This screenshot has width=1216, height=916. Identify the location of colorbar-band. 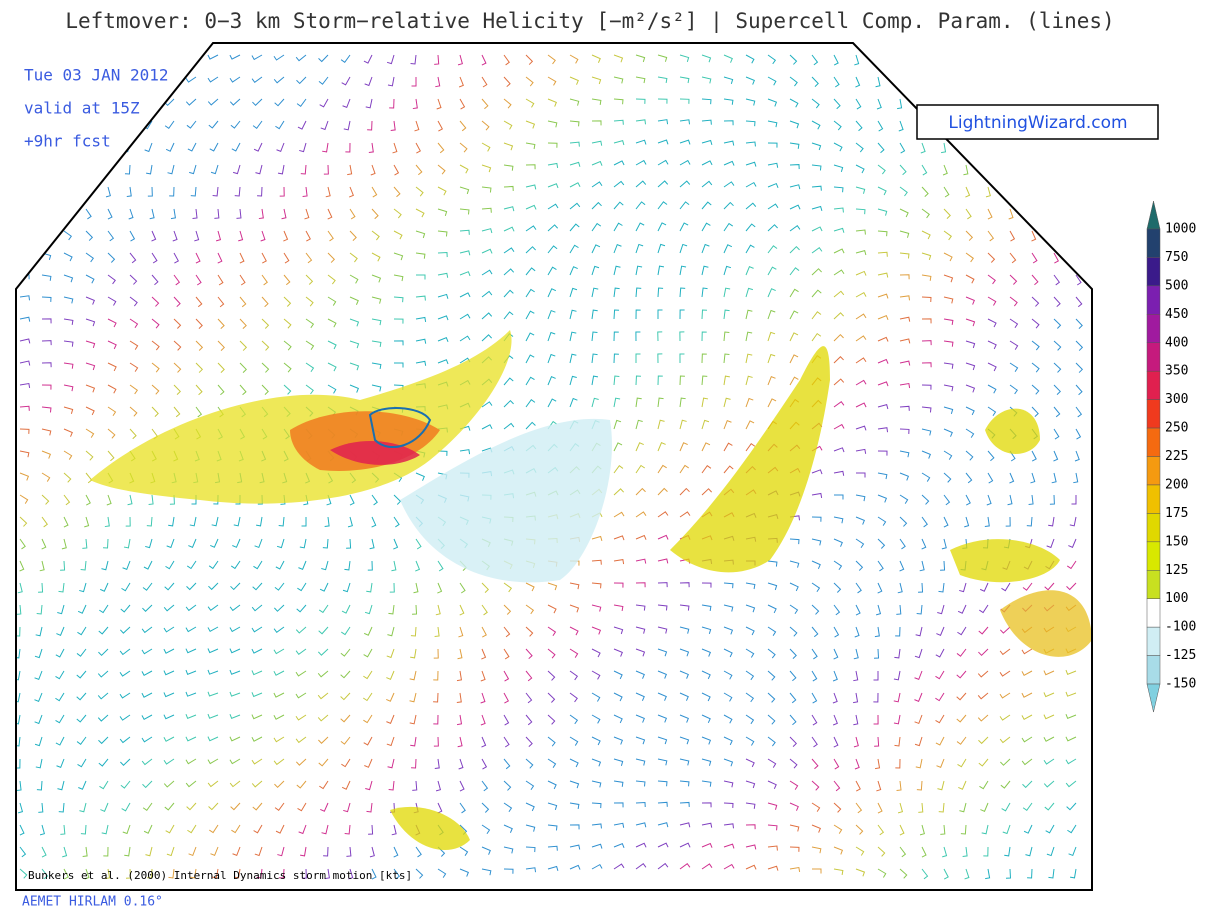
(1153, 641).